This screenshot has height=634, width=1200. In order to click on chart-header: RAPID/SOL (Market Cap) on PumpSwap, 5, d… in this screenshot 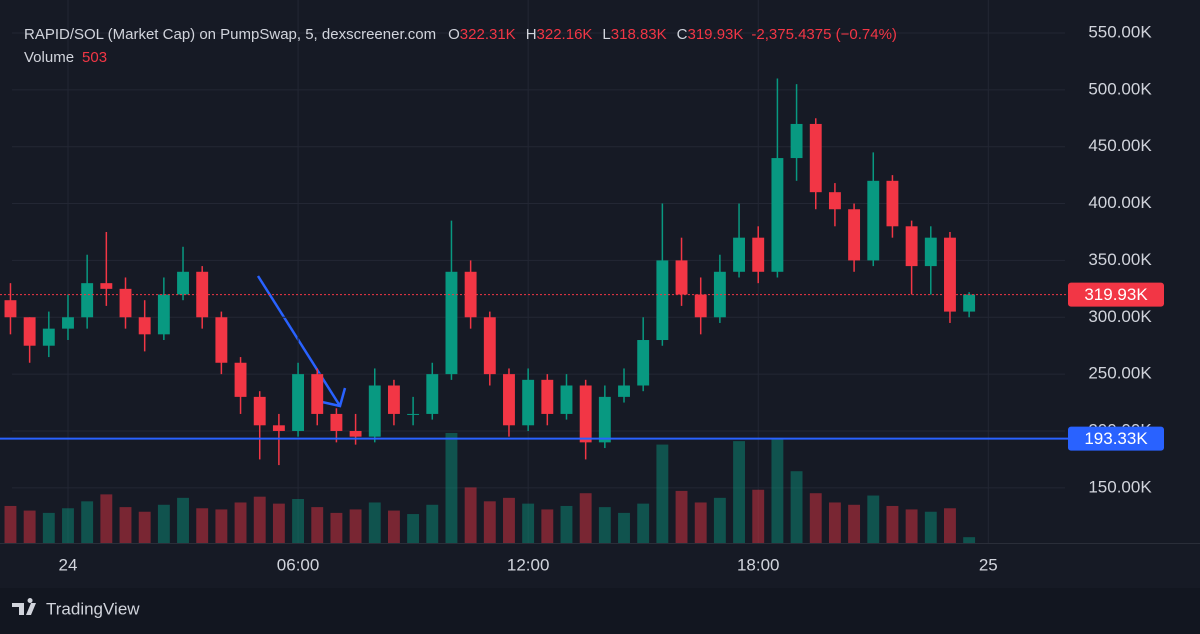, I will do `click(460, 34)`.